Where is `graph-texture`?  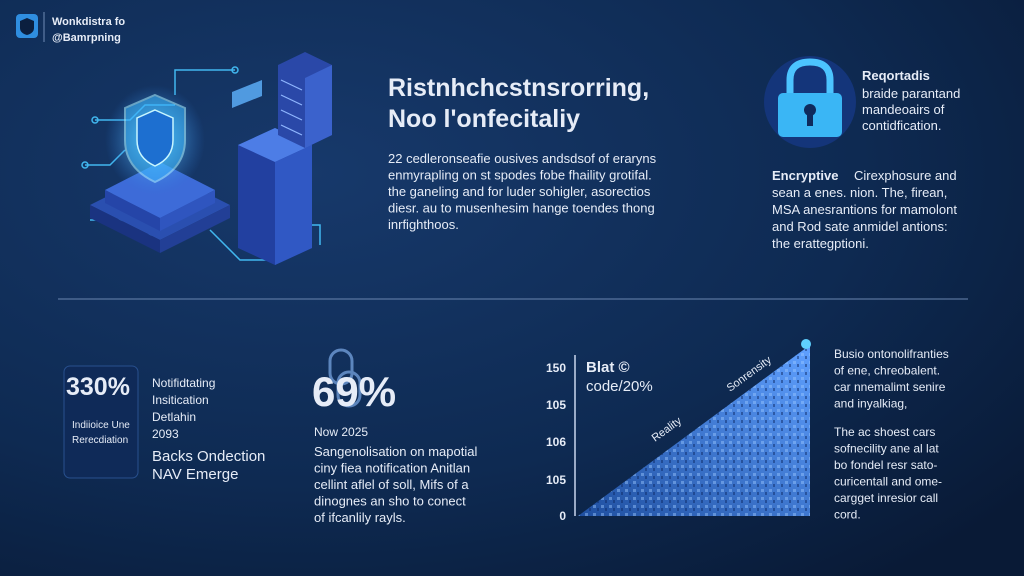 graph-texture is located at coordinates (694, 430).